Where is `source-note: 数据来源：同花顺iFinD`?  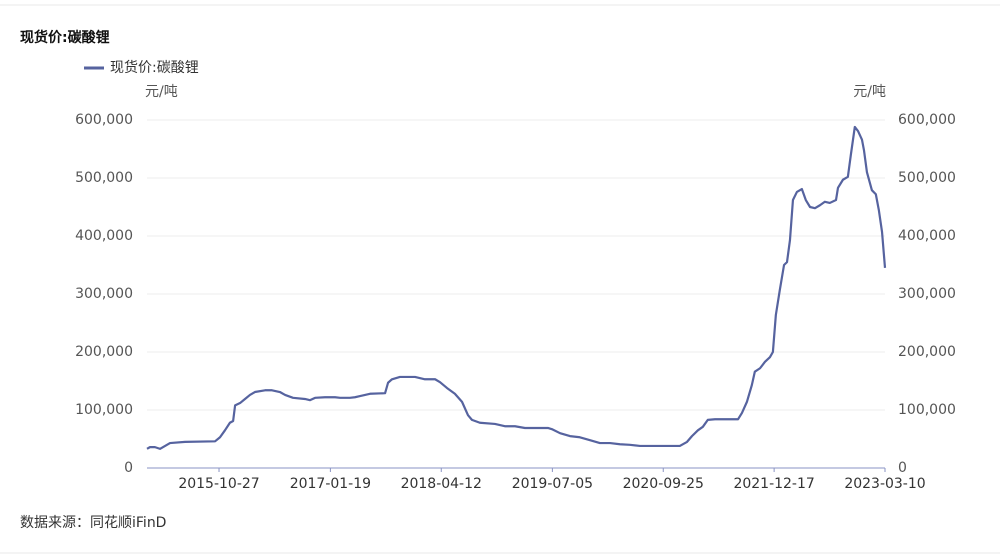 source-note: 数据来源：同花顺iFinD is located at coordinates (93, 523).